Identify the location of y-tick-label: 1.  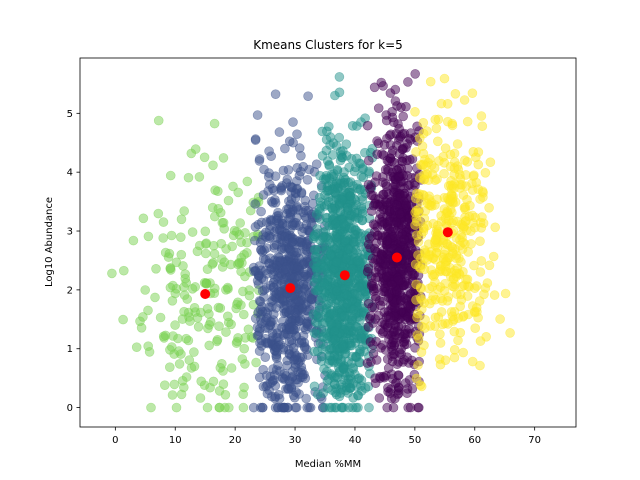
(70, 349).